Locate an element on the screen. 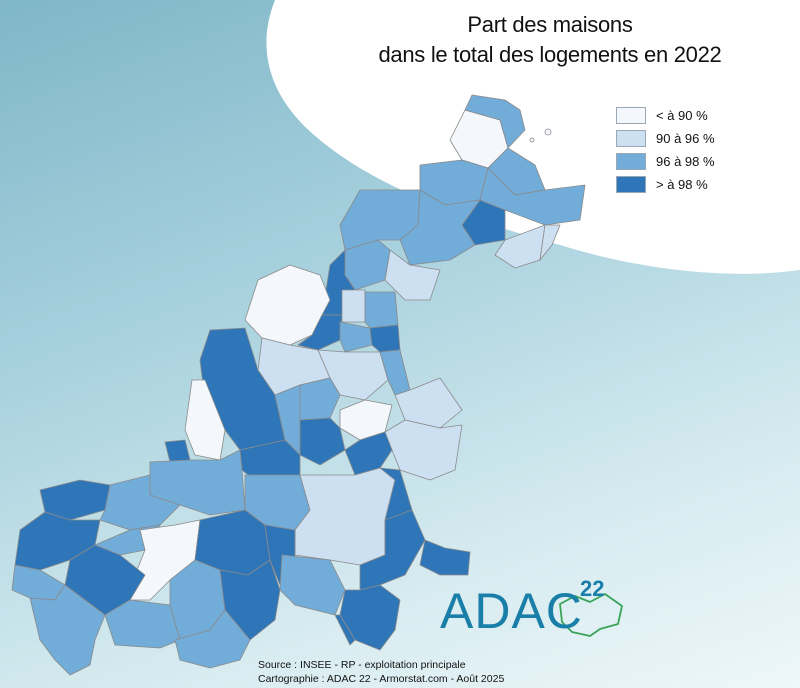 The image size is (800, 688). legend-label: 96 à 98 % is located at coordinates (685, 161).